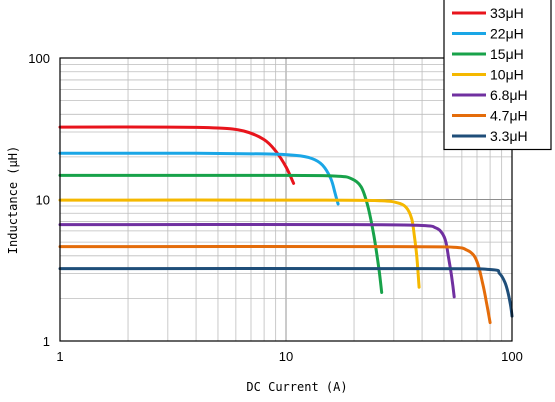 The width and height of the screenshot is (555, 402). What do you see at coordinates (296, 387) in the screenshot?
I see `x-axis-title: DC Current (A)` at bounding box center [296, 387].